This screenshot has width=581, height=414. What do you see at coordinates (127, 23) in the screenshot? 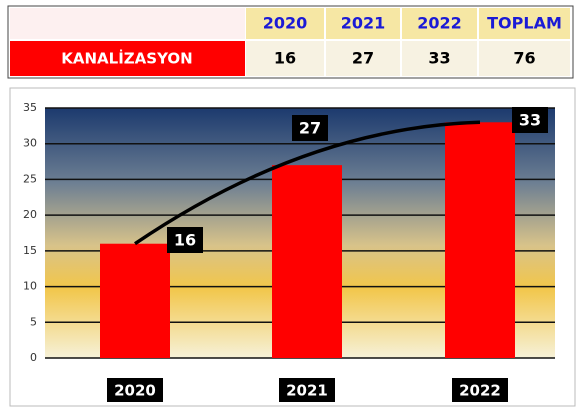
I see `table-corner` at bounding box center [127, 23].